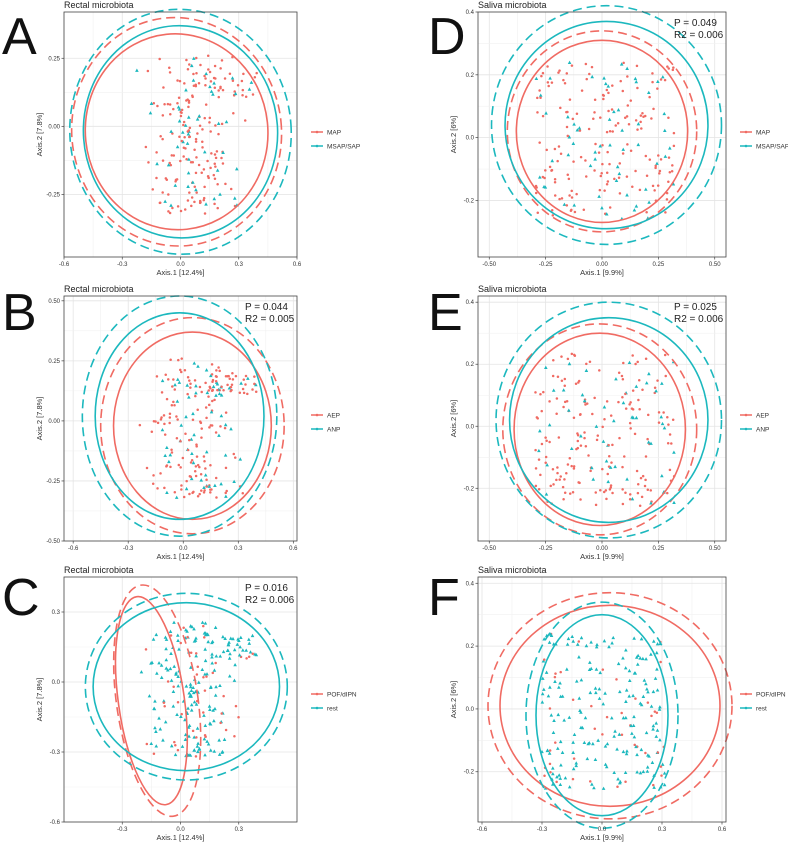  Describe the element at coordinates (73, 549) in the screenshot. I see `x-tick-label: -0.6` at that location.